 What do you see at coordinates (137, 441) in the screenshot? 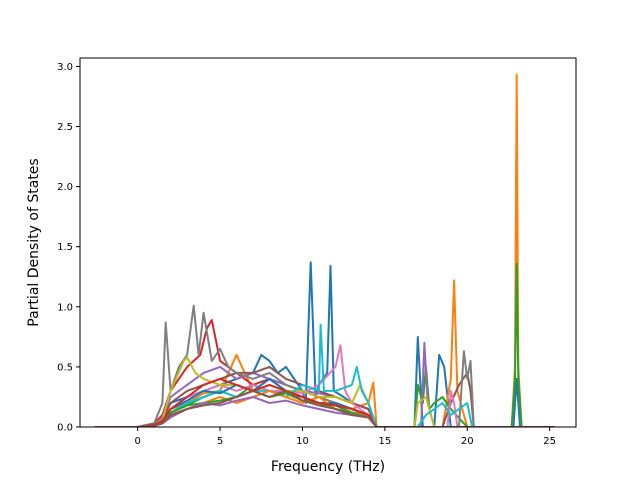
I see `x-tick-label: 0` at bounding box center [137, 441].